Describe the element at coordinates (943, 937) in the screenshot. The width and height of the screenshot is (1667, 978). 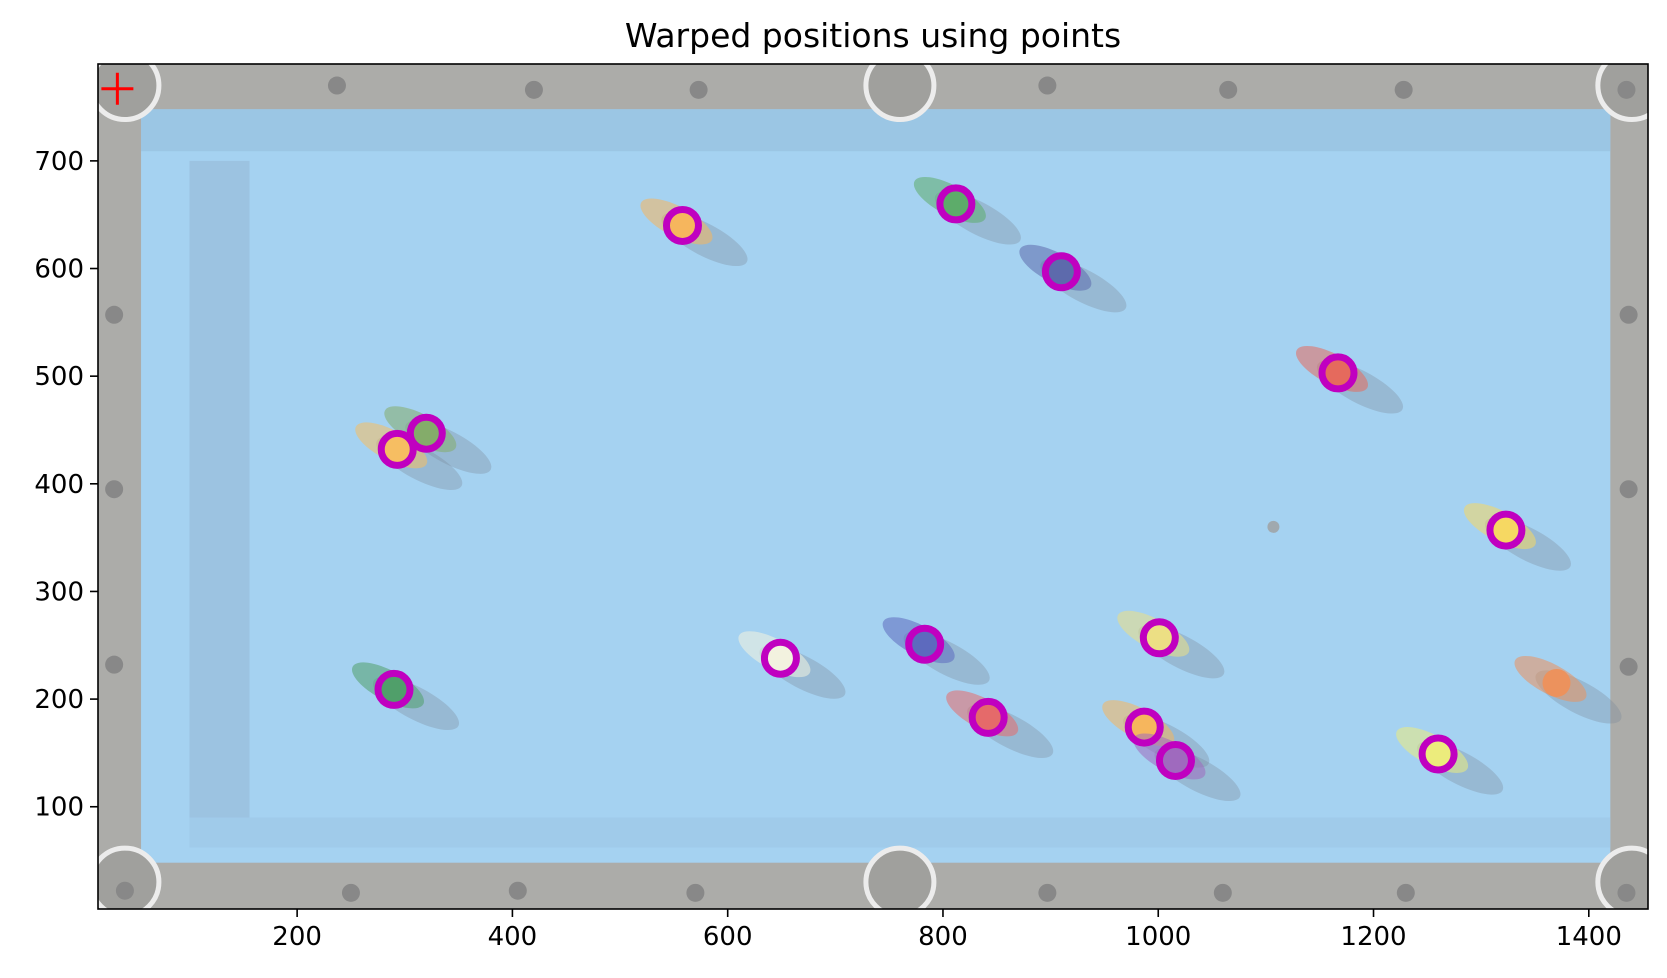
I see `x-tick-label: 800` at that location.